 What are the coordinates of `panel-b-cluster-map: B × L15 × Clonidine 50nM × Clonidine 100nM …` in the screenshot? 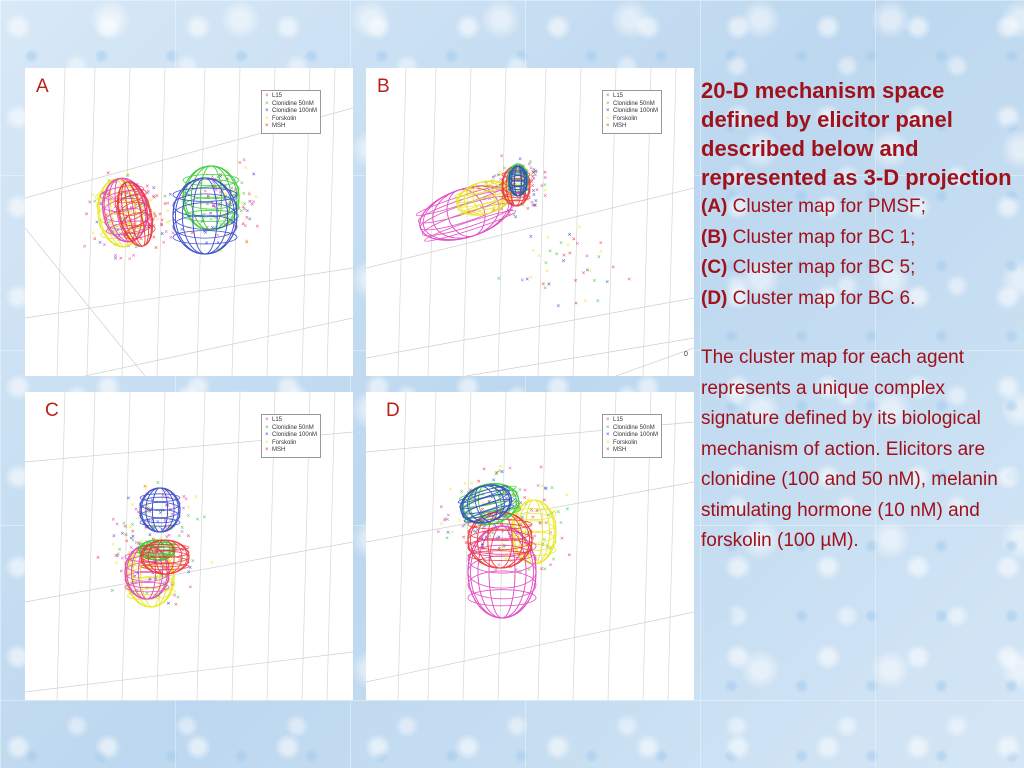 It's located at (530, 222).